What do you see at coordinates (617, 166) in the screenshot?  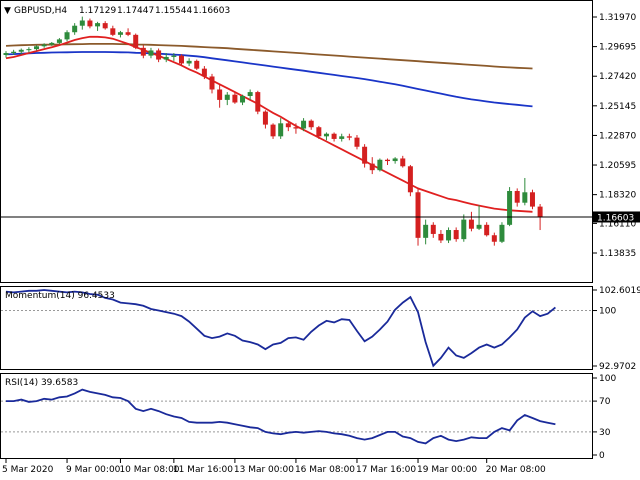 I see `price-axis-label: 1.20595` at bounding box center [617, 166].